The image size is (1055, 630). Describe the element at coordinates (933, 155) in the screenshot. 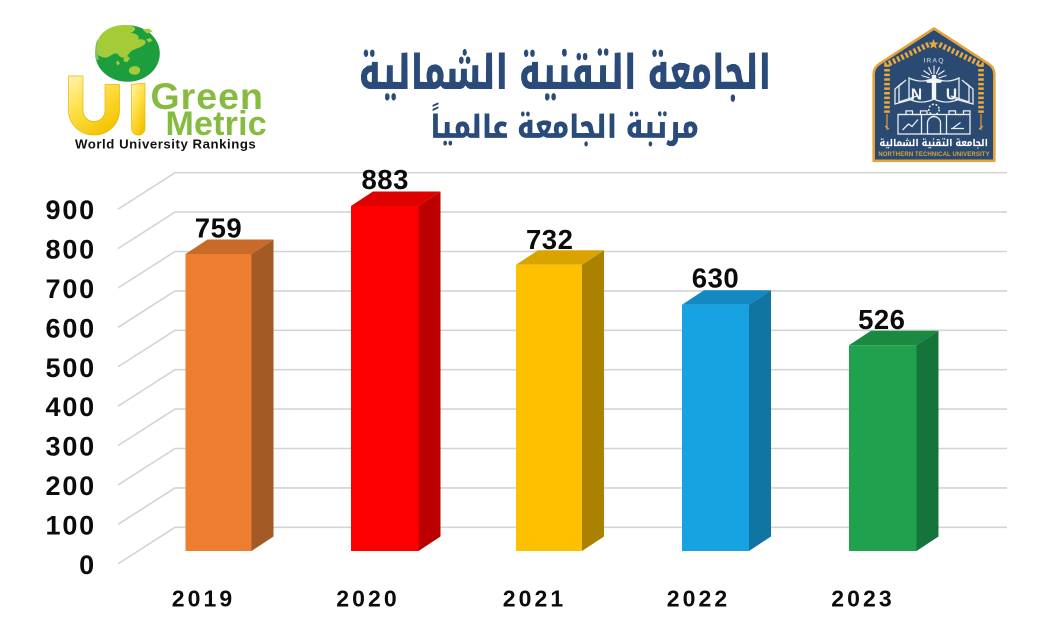

I see `svg-text: NORTHERN TECHNICAL UNIVERSITY` at that location.